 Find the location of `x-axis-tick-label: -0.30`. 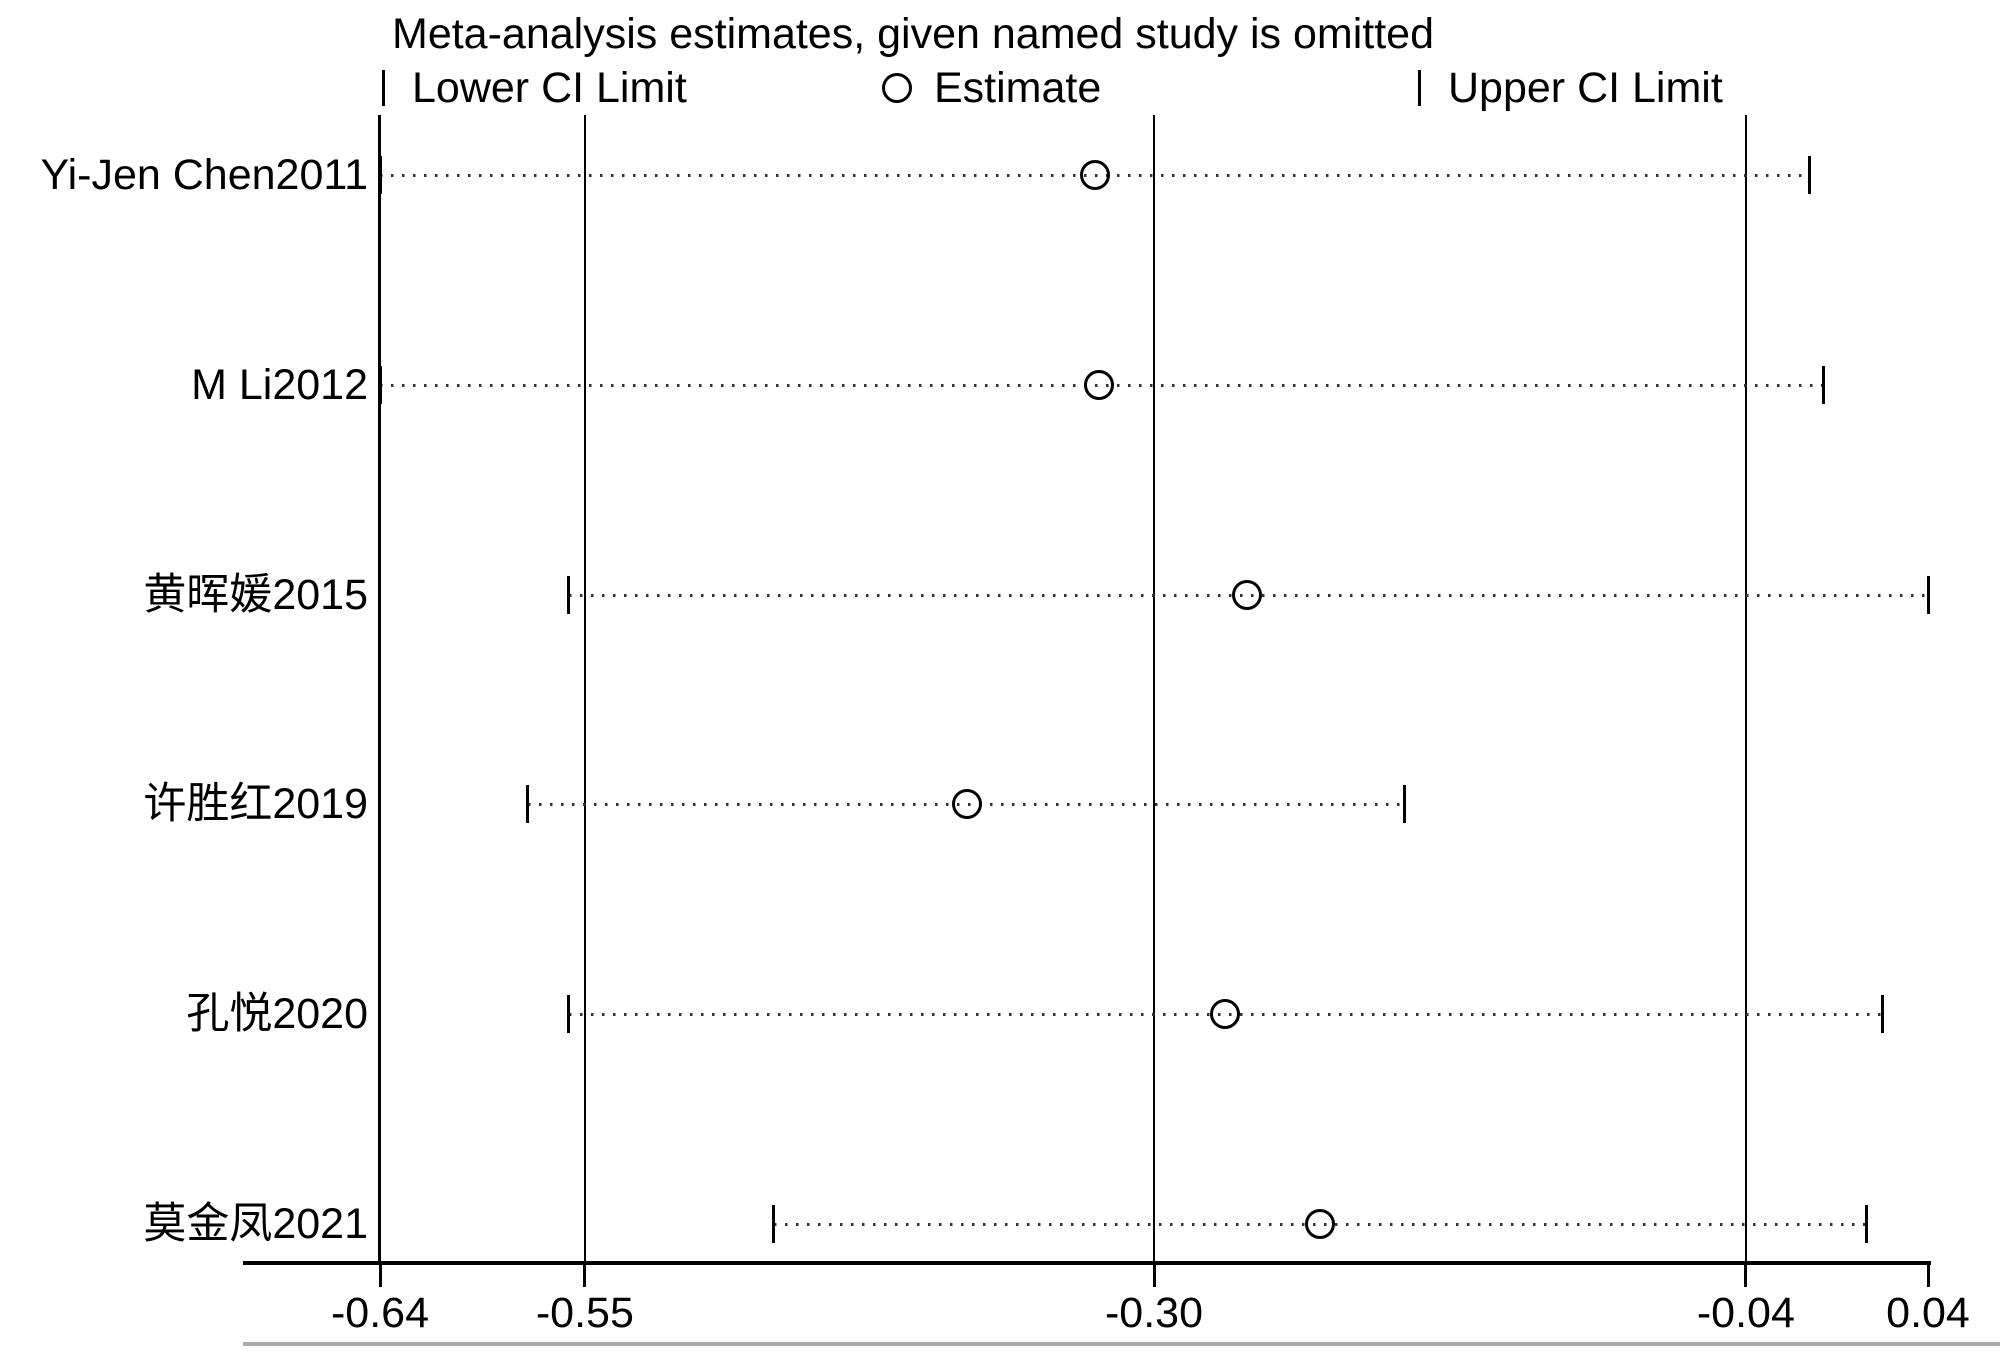

x-axis-tick-label: -0.30 is located at coordinates (1154, 1313).